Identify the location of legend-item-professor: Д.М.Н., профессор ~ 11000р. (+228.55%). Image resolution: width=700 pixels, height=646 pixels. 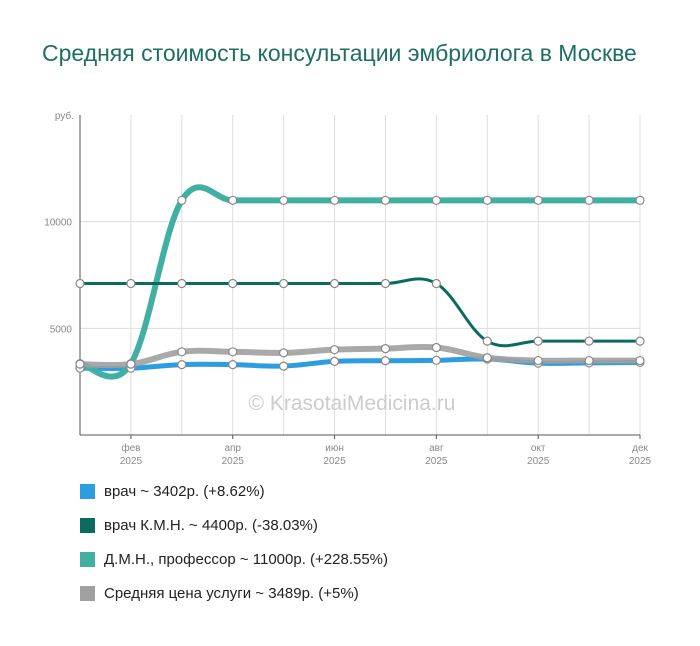
(234, 559).